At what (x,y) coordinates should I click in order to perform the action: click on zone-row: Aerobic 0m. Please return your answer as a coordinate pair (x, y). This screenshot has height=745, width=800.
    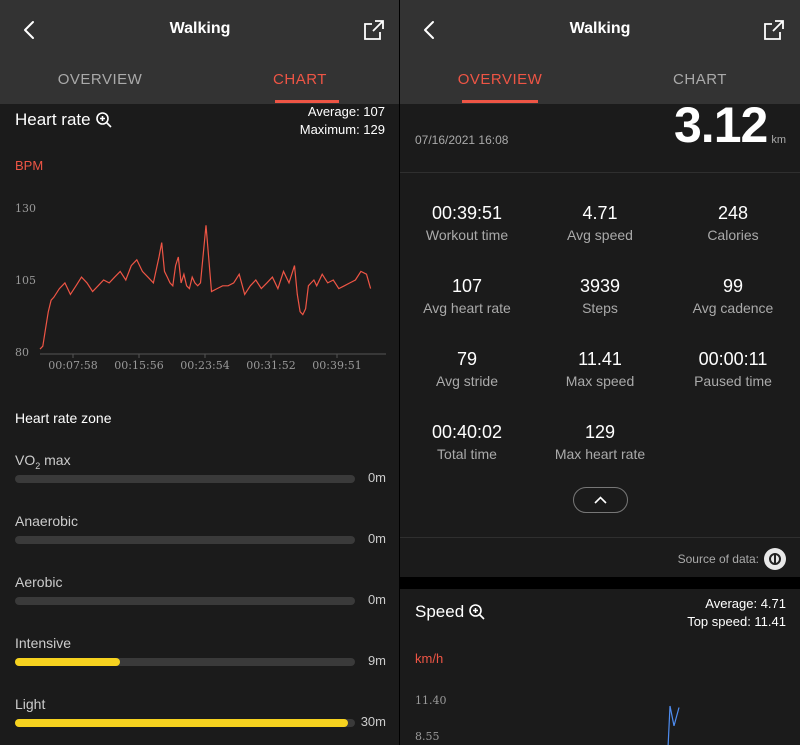
    Looking at the image, I should click on (201, 594).